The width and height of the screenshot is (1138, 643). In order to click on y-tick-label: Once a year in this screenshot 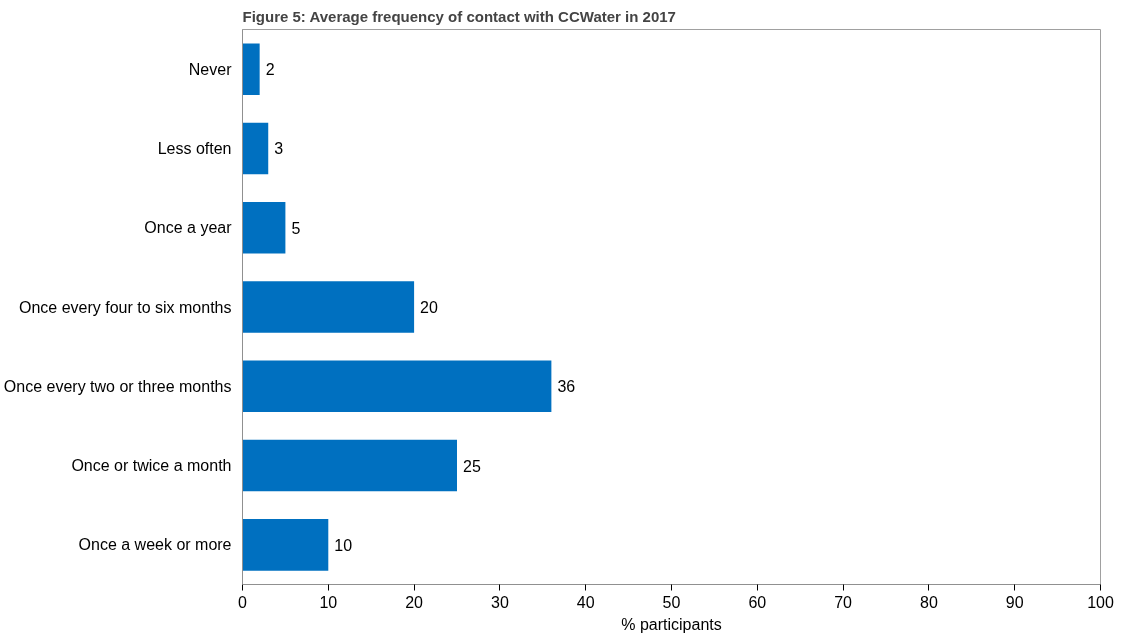, I will do `click(188, 228)`.